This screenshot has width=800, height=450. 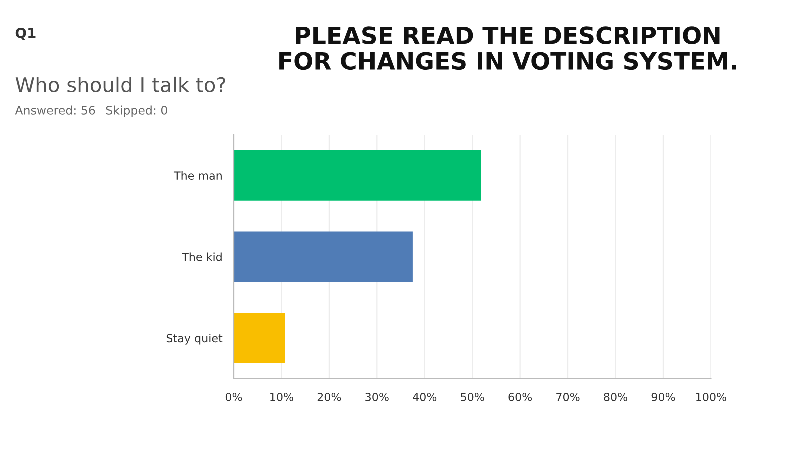 What do you see at coordinates (520, 397) in the screenshot?
I see `x-tick-label: 60%` at bounding box center [520, 397].